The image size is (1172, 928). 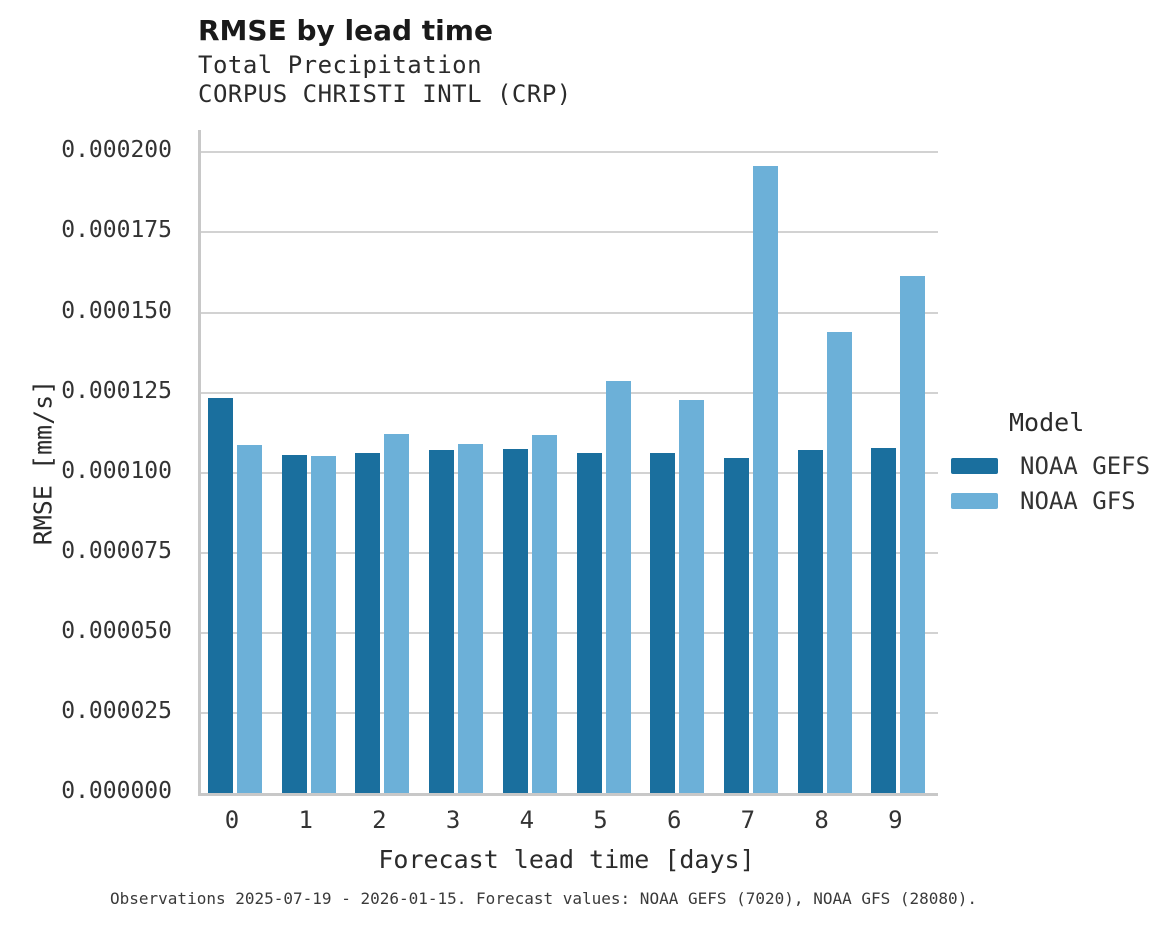 I want to click on ytick-label: 0.000200, so click(x=116, y=150).